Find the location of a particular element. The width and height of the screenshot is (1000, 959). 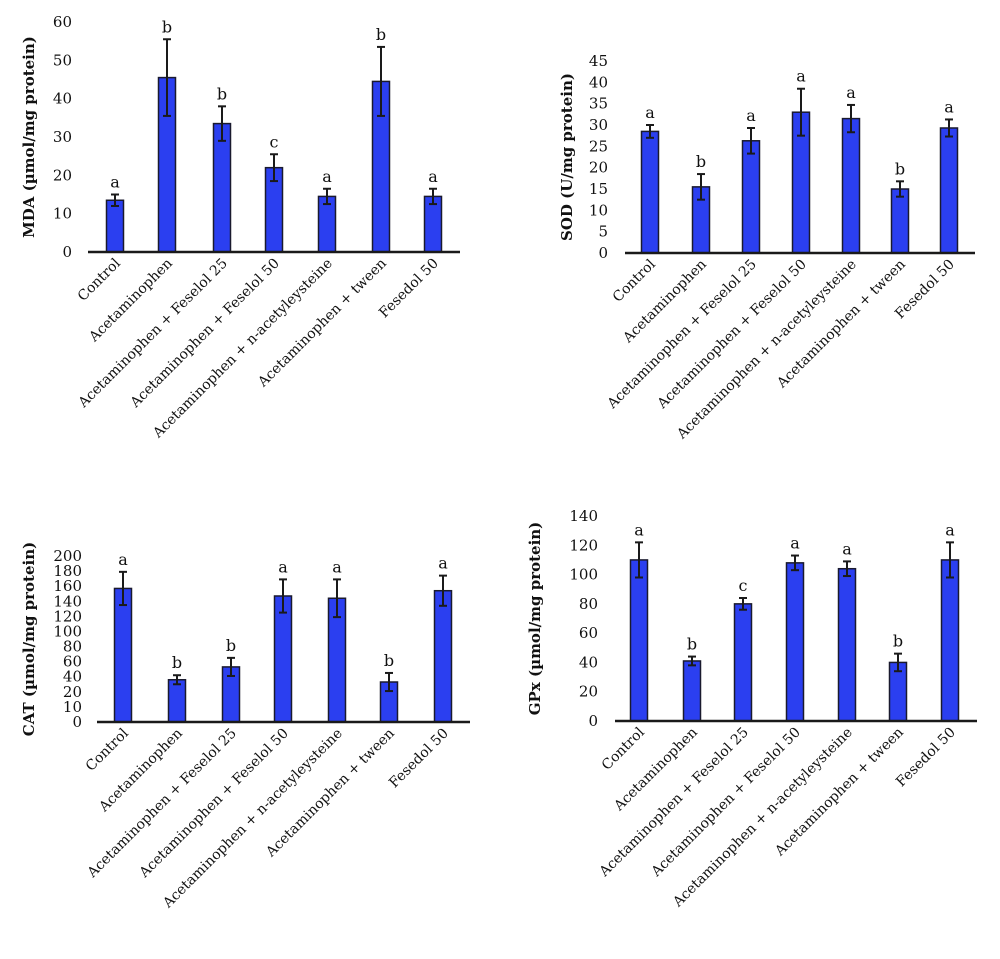

y-tick-label: 160 is located at coordinates (67, 586).